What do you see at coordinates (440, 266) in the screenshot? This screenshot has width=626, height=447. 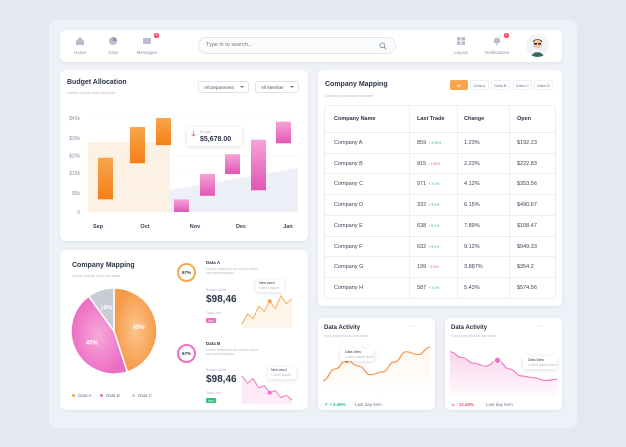 I see `table-row: Company G 199- 1.0% 3.887% $354.2` at bounding box center [440, 266].